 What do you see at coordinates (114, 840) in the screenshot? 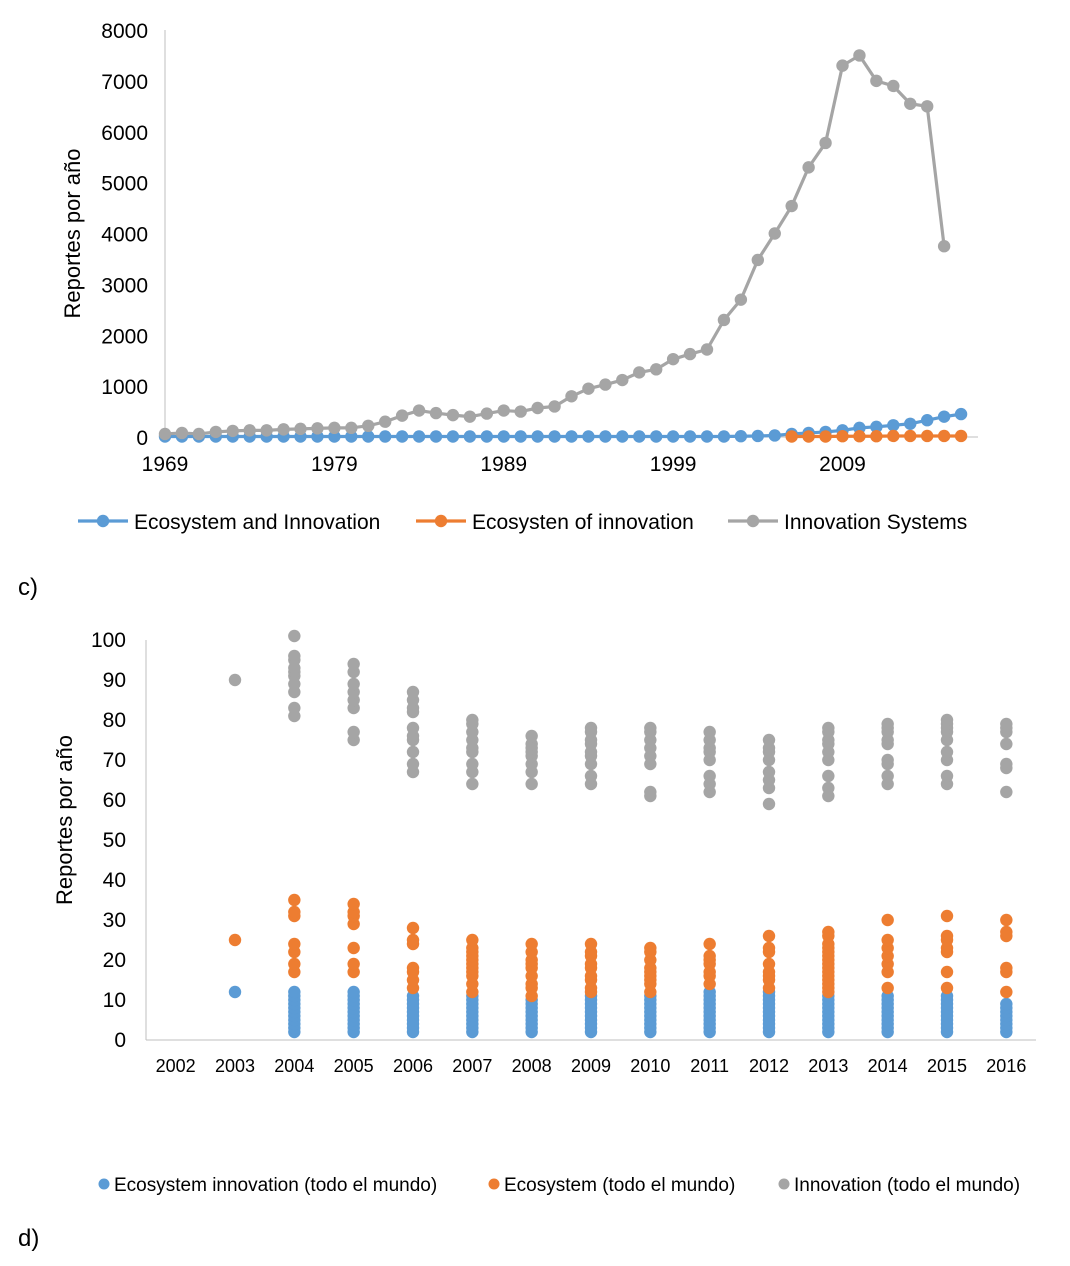
I see `y-tick-label: 50` at bounding box center [114, 840].